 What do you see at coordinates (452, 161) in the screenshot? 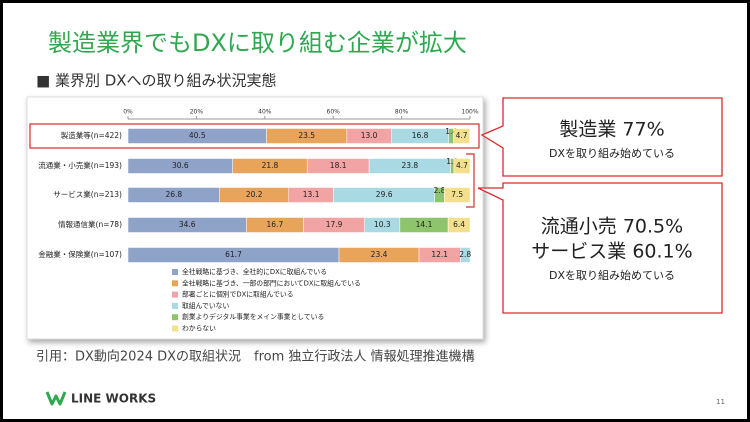
I see `data-label: 1.0` at bounding box center [452, 161].